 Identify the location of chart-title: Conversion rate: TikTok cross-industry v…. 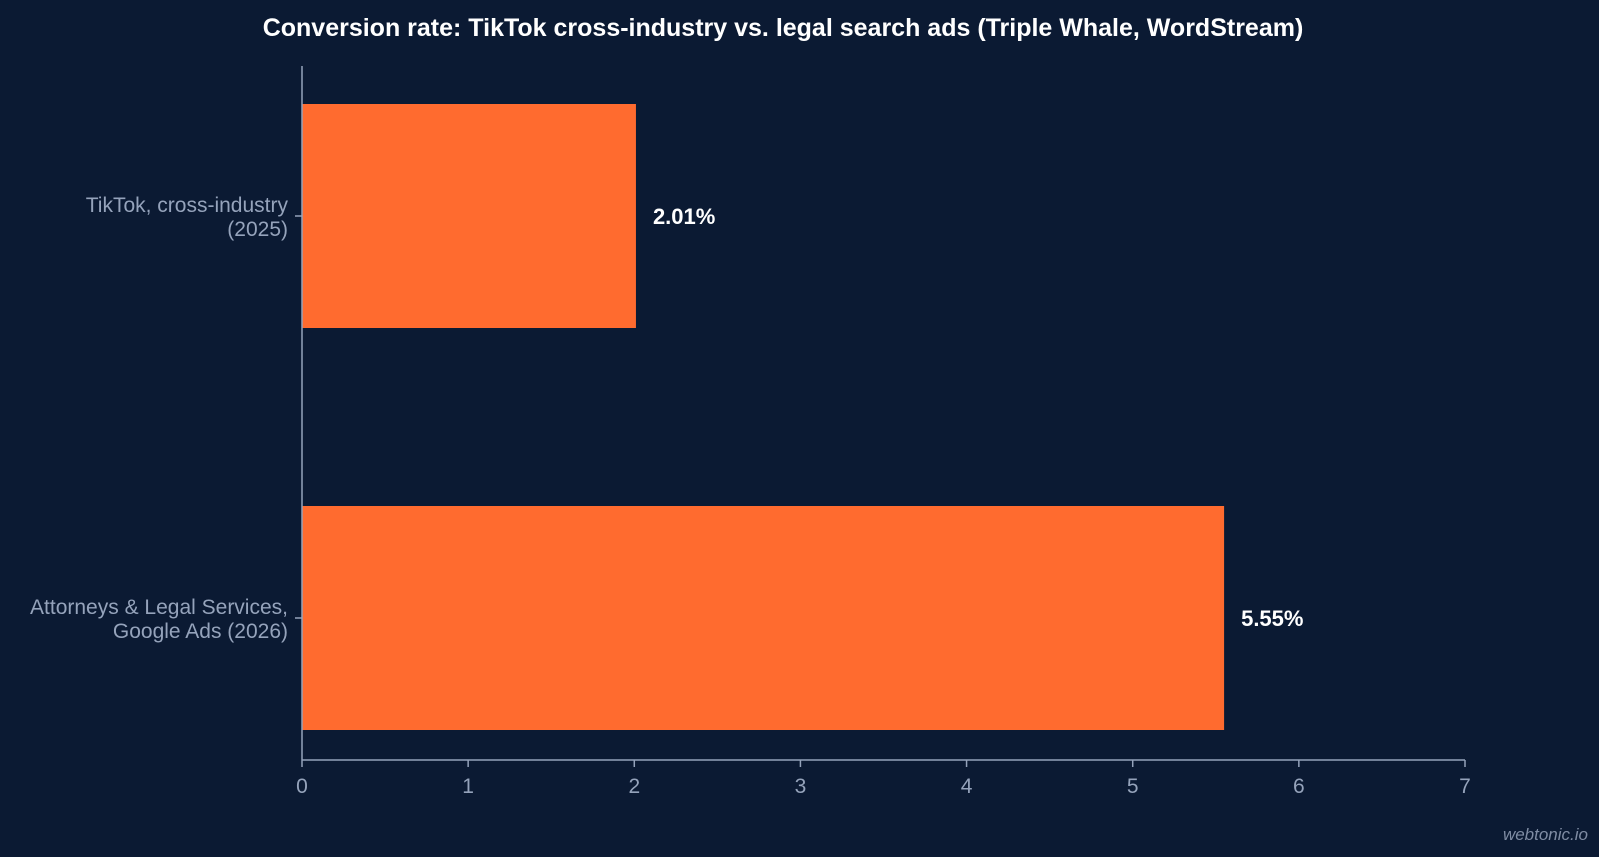
(783, 28).